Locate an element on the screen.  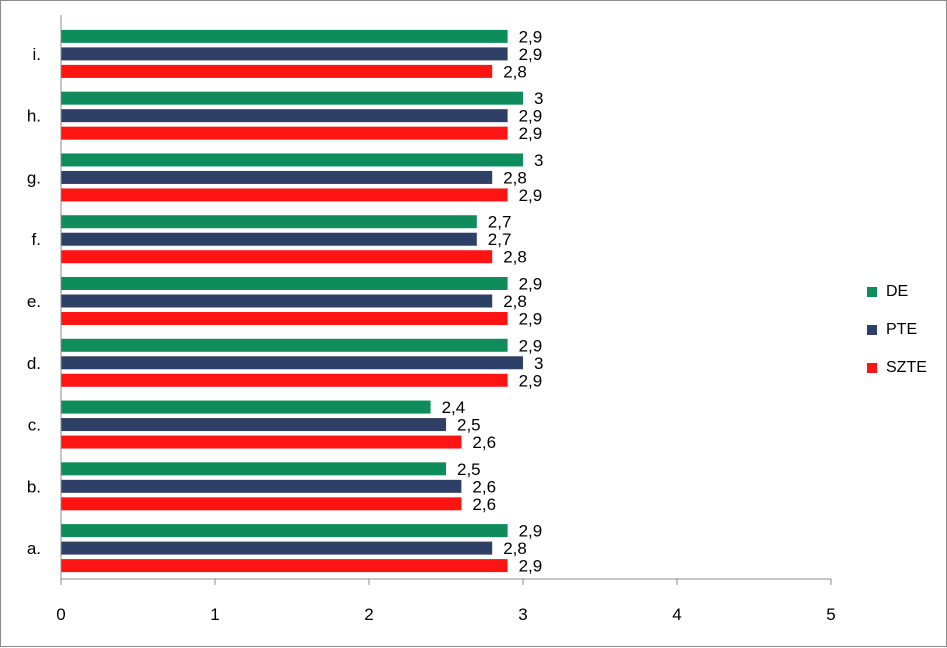
category-label: e. is located at coordinates (34, 301).